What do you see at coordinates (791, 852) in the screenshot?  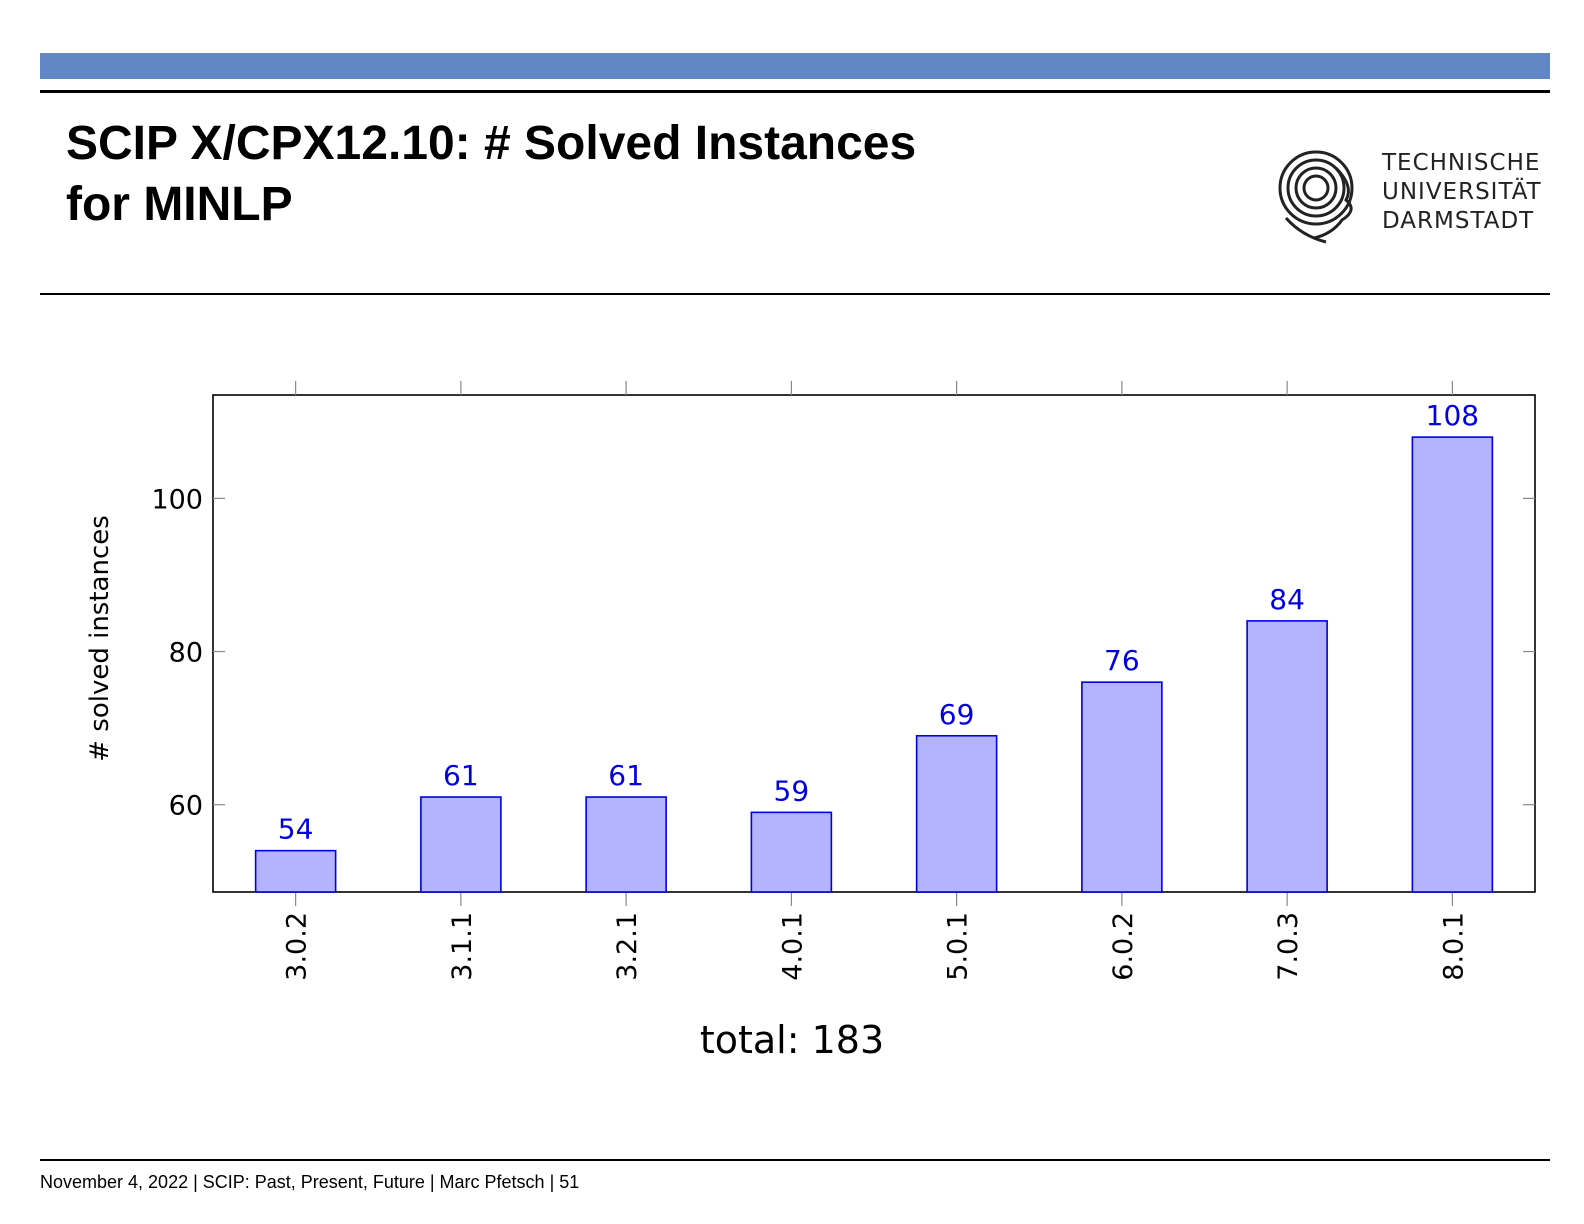 I see `bar-4.0.1` at bounding box center [791, 852].